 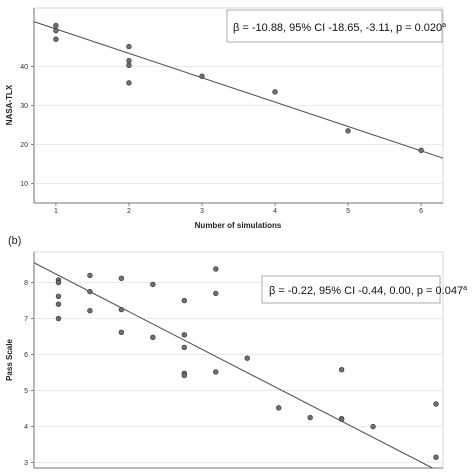 What do you see at coordinates (26, 463) in the screenshot?
I see `y-tick-label: 3` at bounding box center [26, 463].